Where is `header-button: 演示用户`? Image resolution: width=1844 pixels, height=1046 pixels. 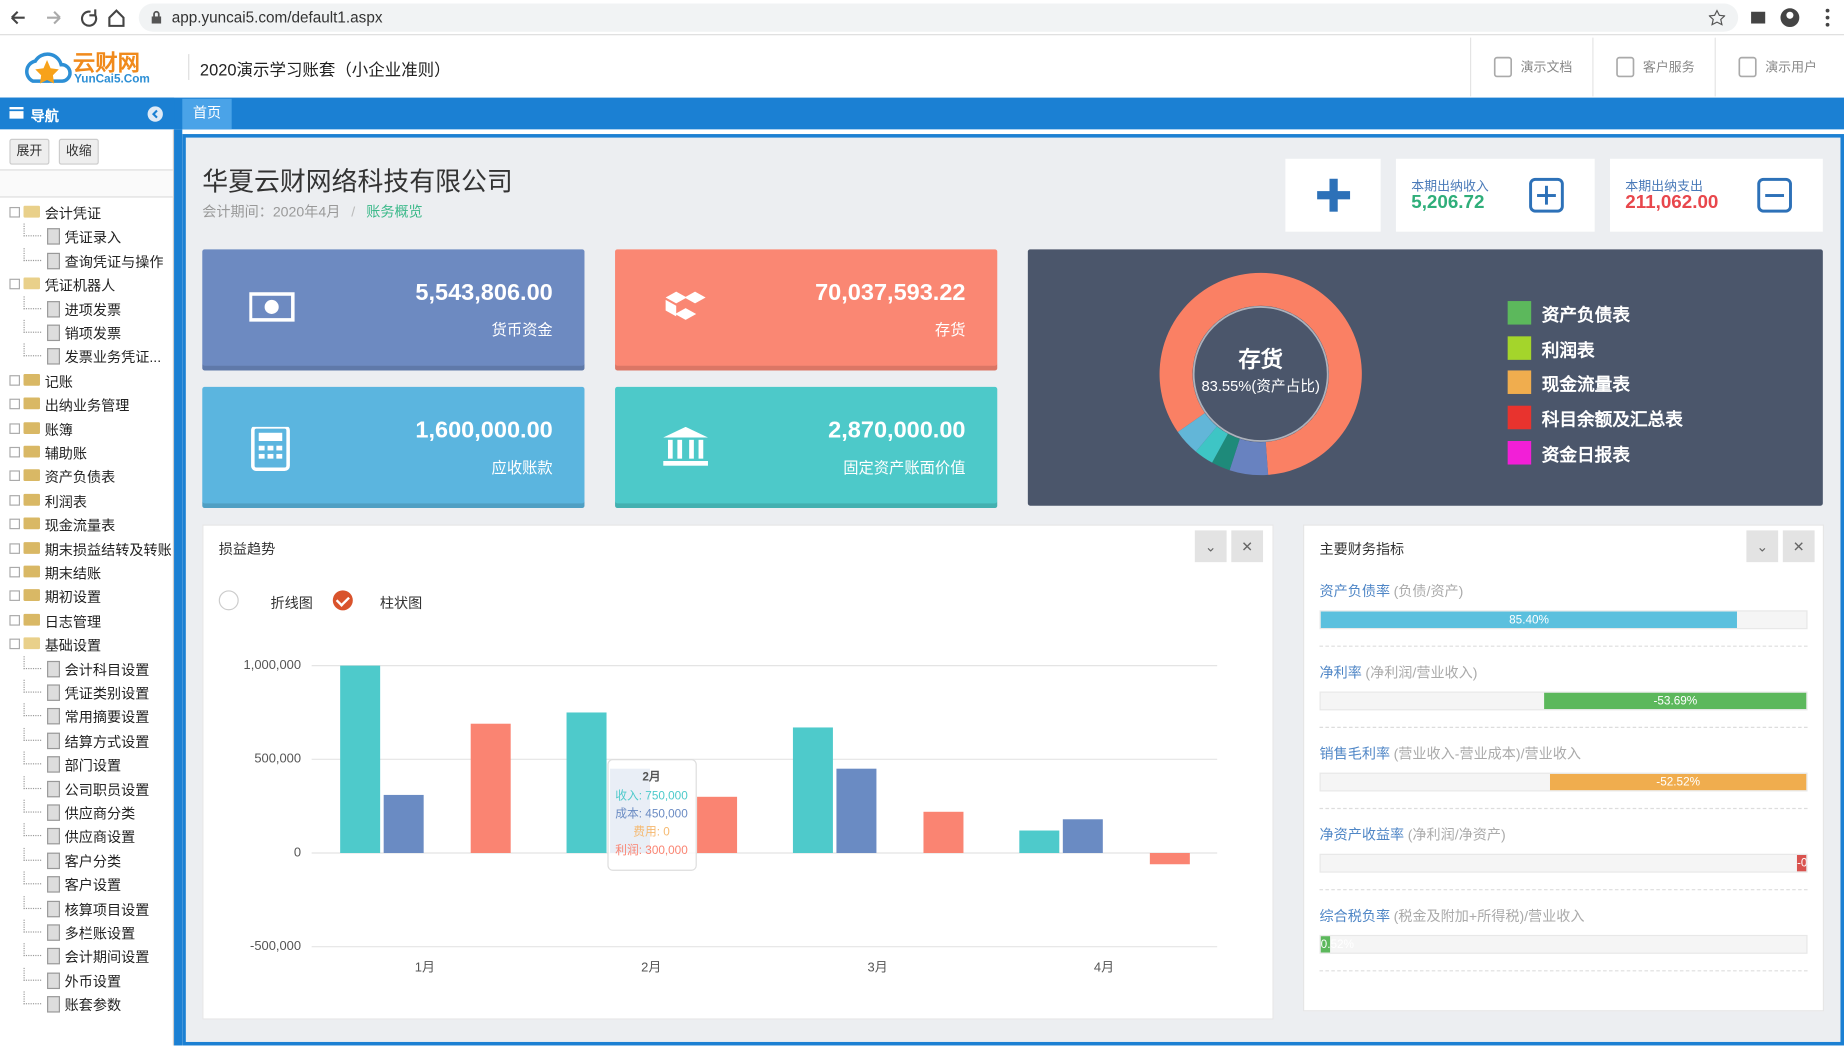 header-button: 演示用户 is located at coordinates (1776, 67).